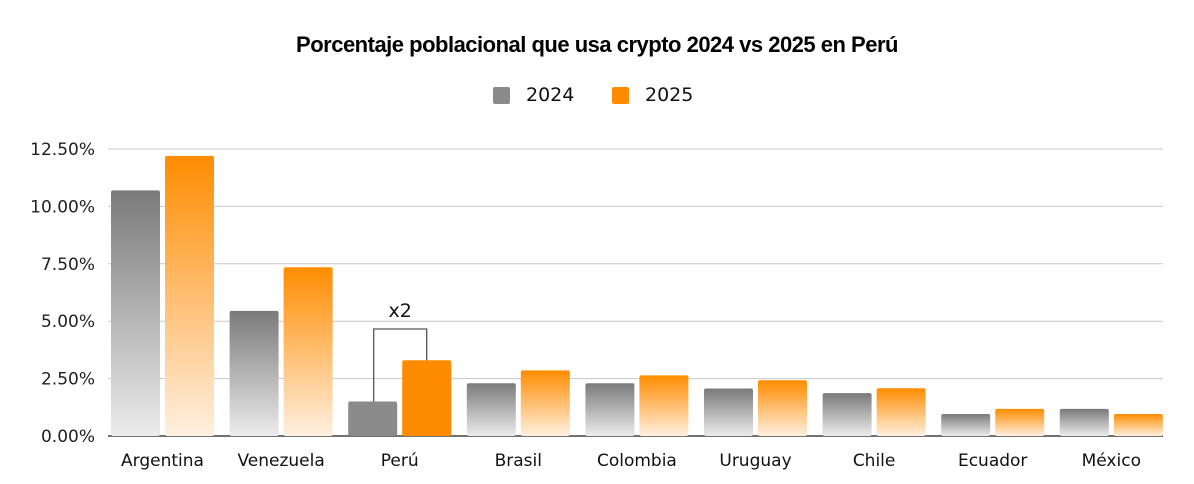  What do you see at coordinates (550, 95) in the screenshot?
I see `legend-label-2024: 2024` at bounding box center [550, 95].